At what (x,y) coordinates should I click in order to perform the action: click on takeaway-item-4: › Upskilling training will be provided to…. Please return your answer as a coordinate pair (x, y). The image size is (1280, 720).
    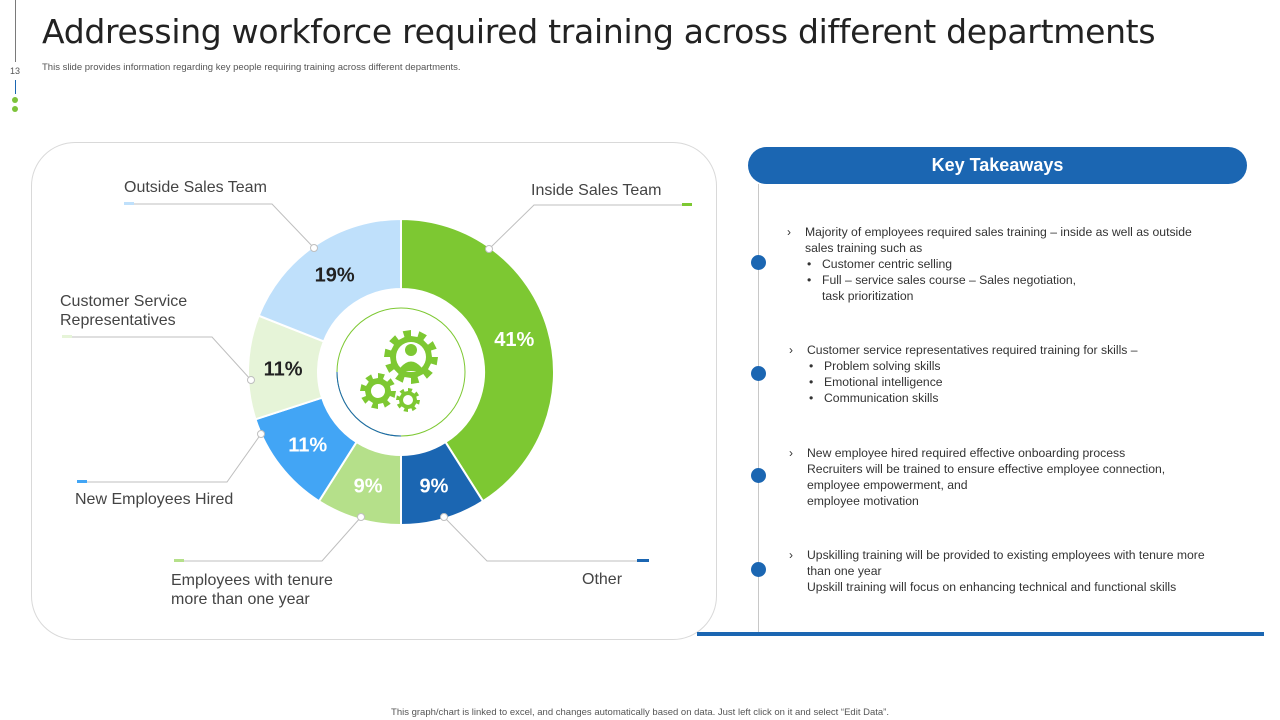
    Looking at the image, I should click on (1024, 571).